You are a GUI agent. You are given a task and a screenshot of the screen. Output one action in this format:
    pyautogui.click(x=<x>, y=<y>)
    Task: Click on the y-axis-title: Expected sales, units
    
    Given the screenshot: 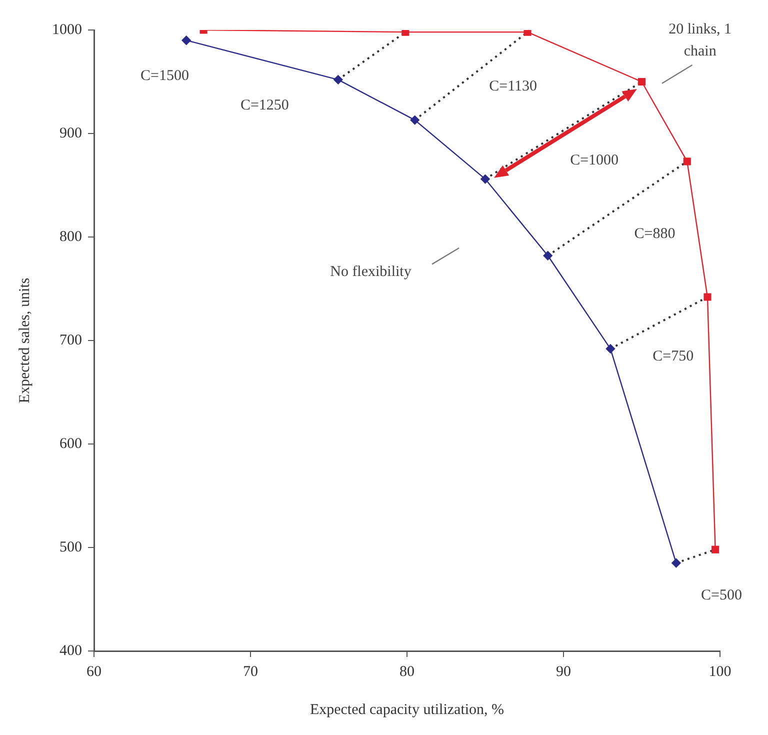 What is the action you would take?
    pyautogui.click(x=24, y=341)
    